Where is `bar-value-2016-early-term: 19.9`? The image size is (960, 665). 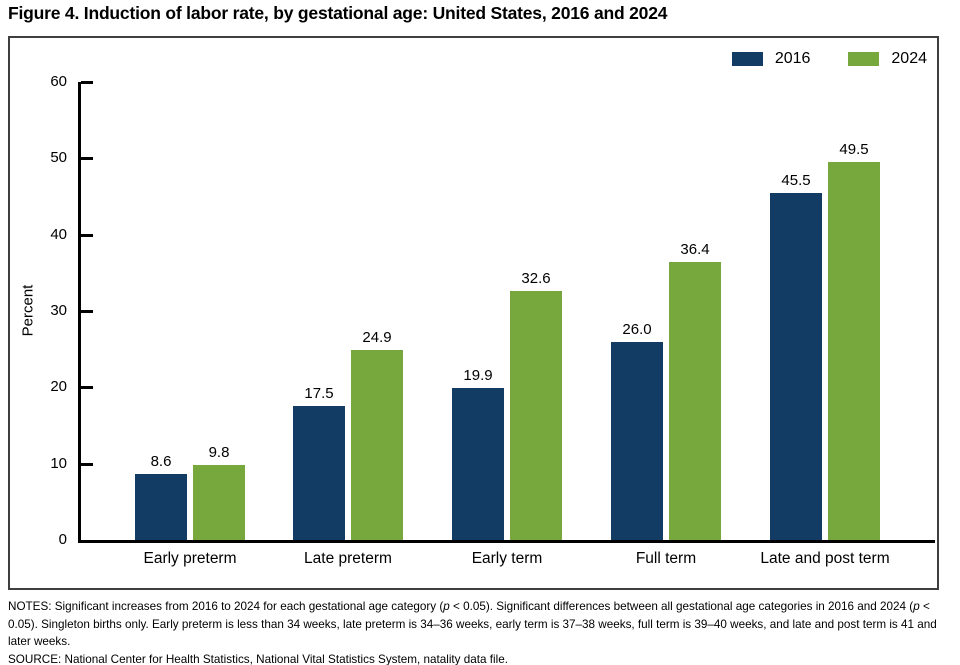
bar-value-2016-early-term: 19.9 is located at coordinates (478, 376).